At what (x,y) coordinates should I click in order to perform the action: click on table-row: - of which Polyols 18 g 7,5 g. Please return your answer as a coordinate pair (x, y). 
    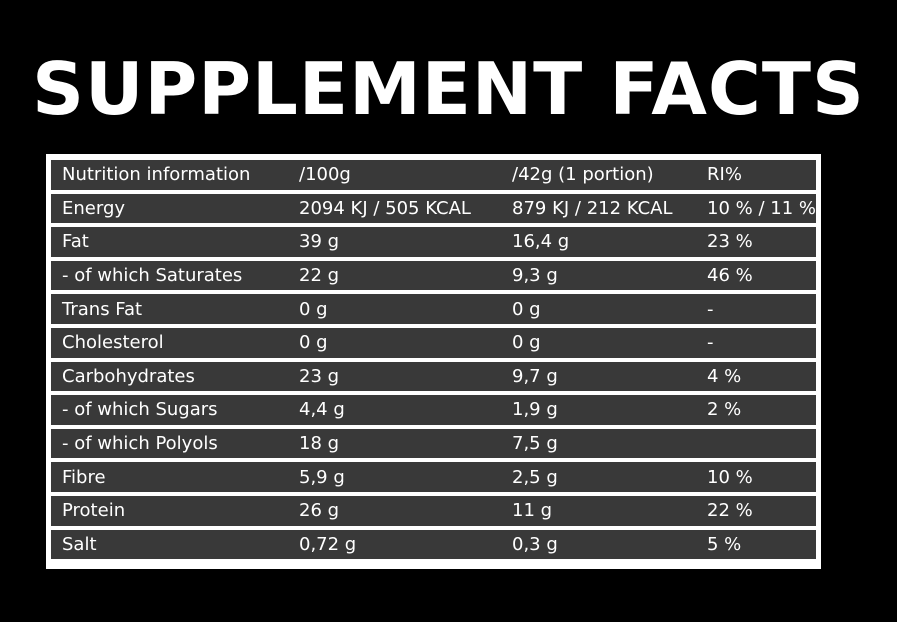
    Looking at the image, I should click on (433, 443).